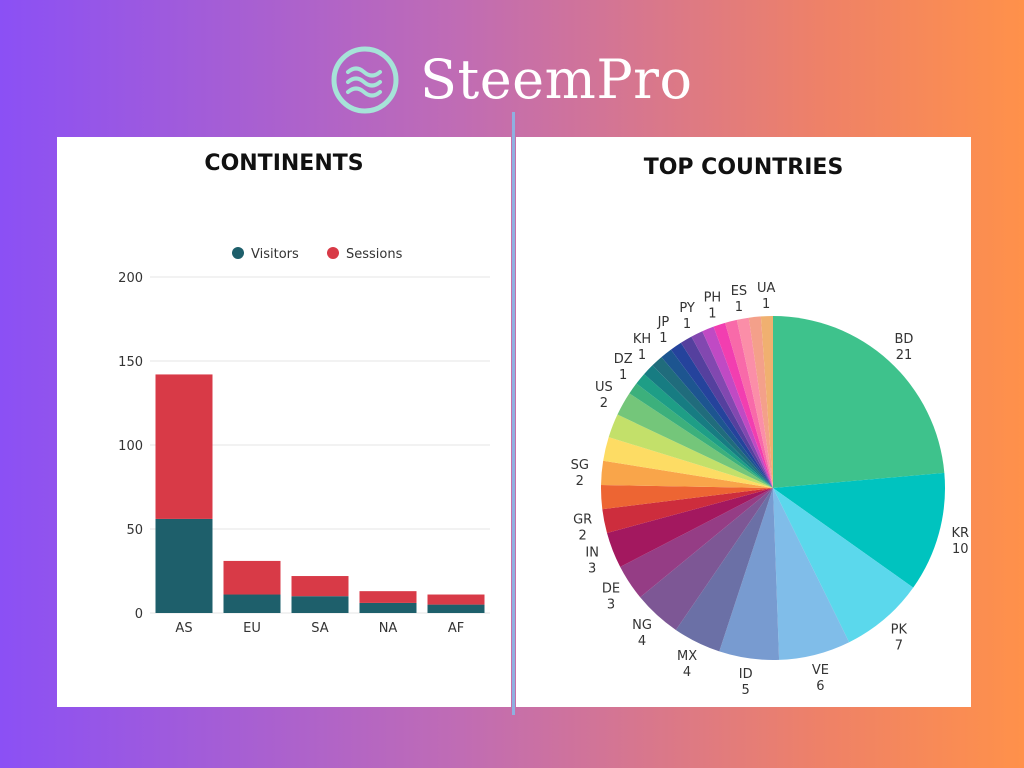 The image size is (1024, 768). I want to click on x-tick-label: AS, so click(183, 628).